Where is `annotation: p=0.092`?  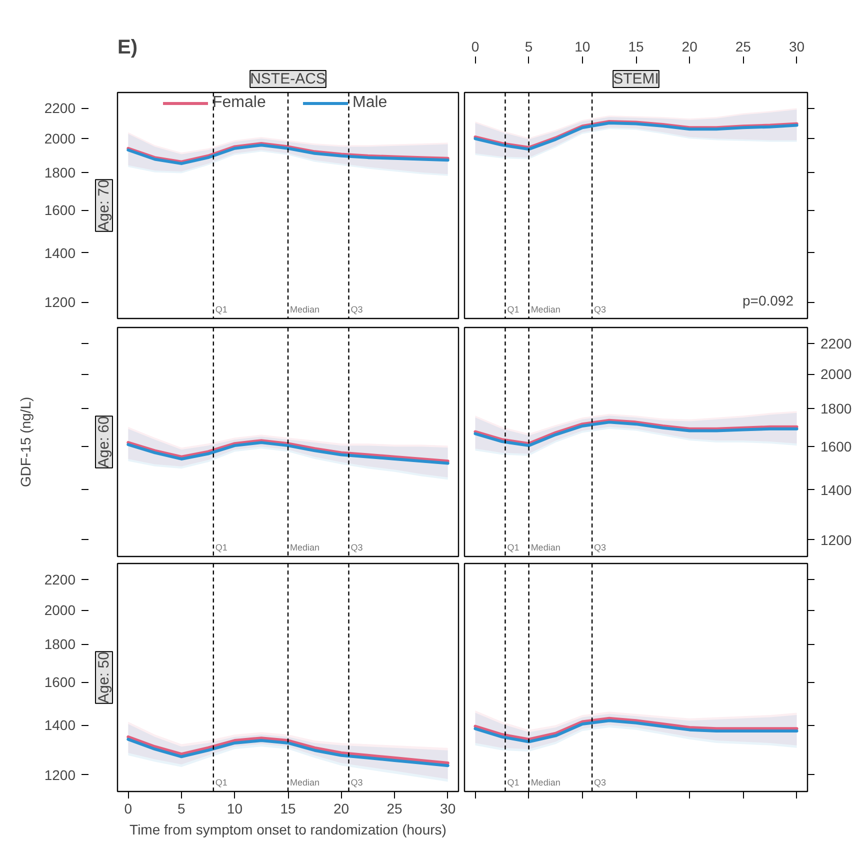
annotation: p=0.092 is located at coordinates (768, 300).